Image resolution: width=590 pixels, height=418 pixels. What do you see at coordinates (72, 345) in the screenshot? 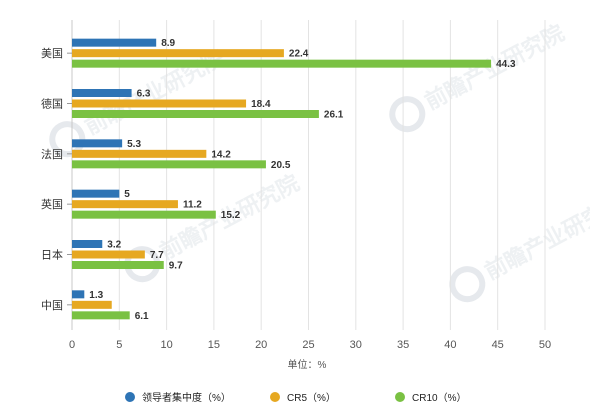
I see `x-tick-label: 0` at bounding box center [72, 345].